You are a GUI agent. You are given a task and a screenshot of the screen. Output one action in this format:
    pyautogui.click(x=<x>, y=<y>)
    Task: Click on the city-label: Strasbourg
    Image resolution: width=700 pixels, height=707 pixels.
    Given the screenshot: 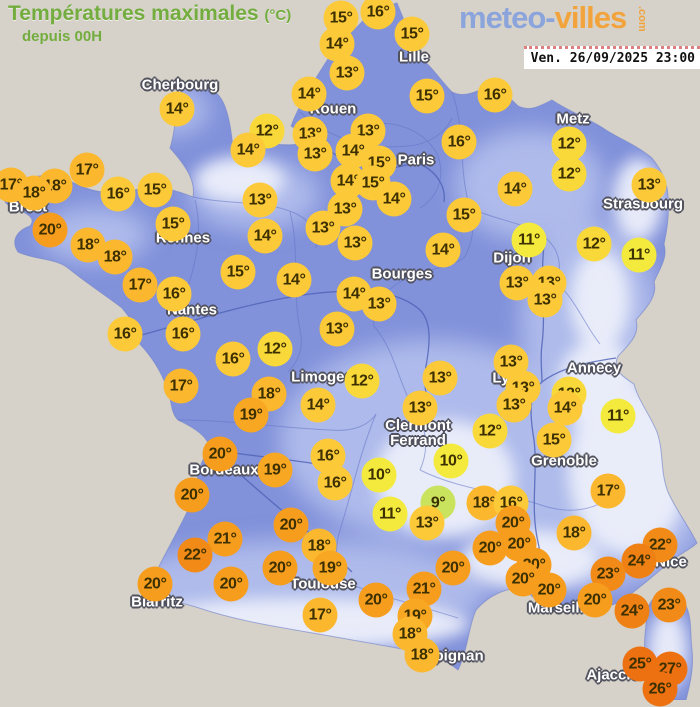 What is the action you would take?
    pyautogui.click(x=643, y=204)
    